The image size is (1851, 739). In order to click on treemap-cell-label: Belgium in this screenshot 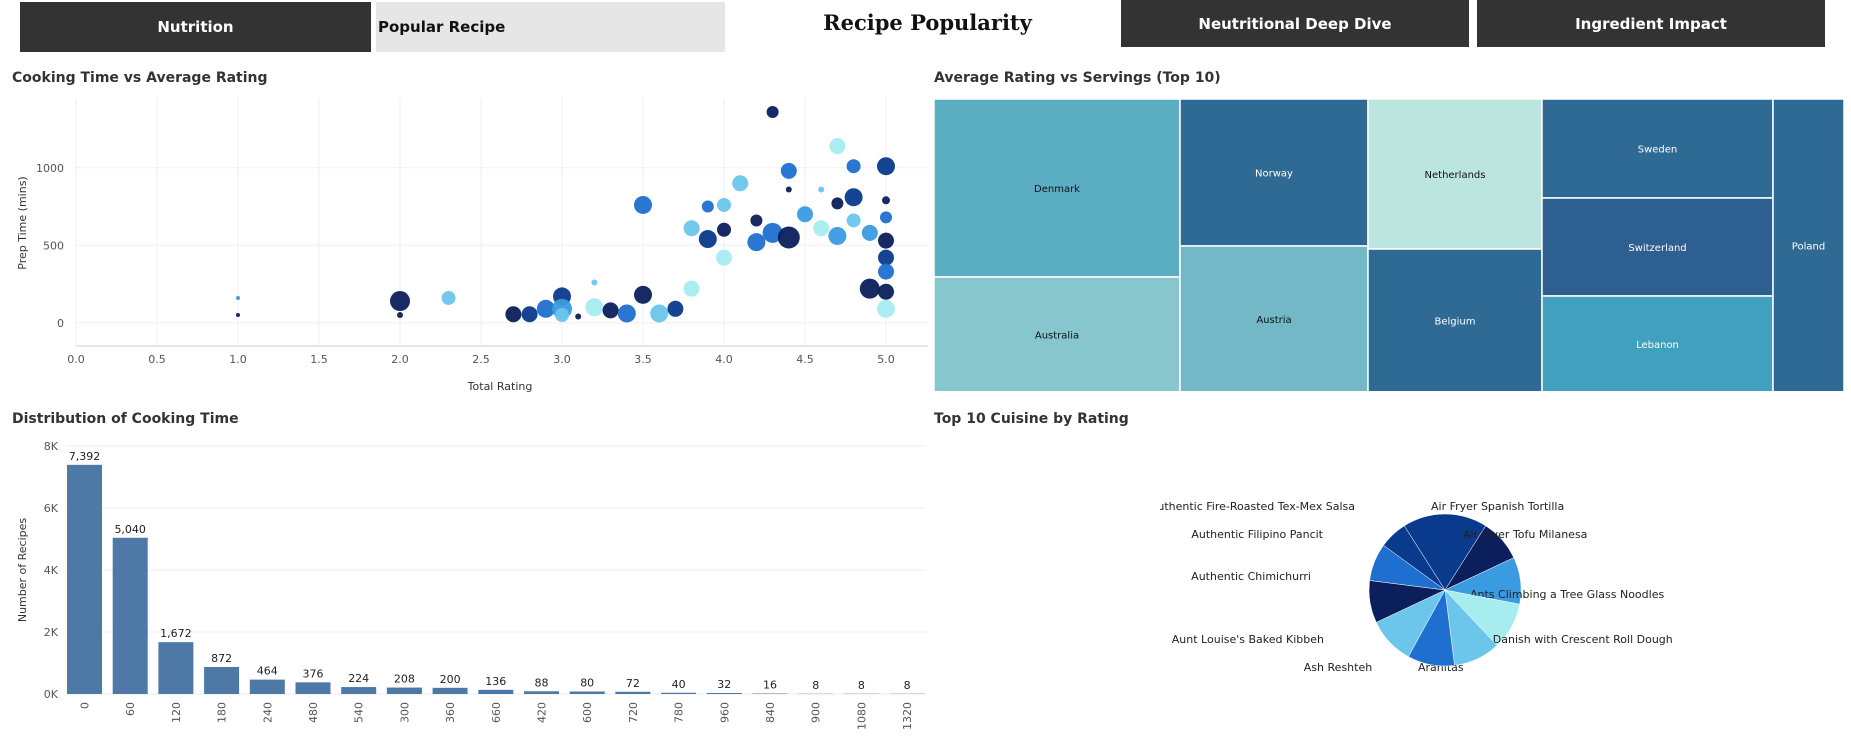, I will do `click(1455, 322)`.